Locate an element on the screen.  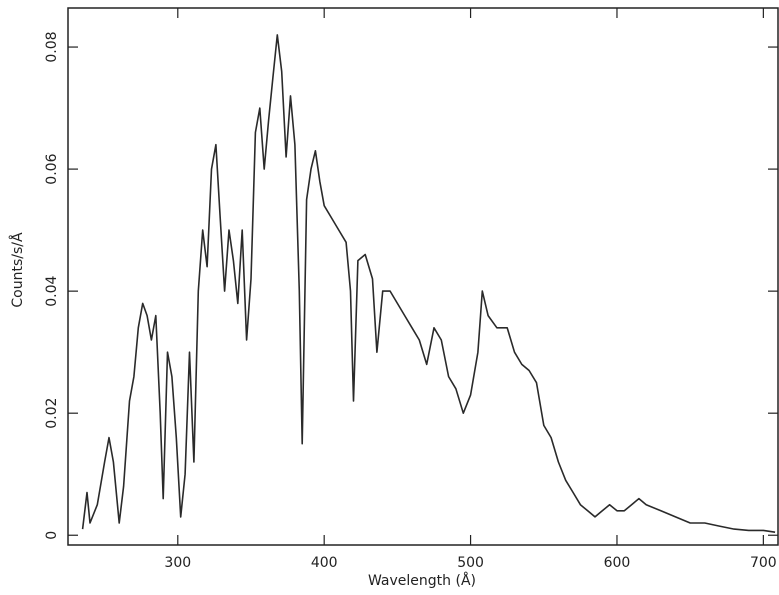
x-tick-label: 600 is located at coordinates (617, 563).